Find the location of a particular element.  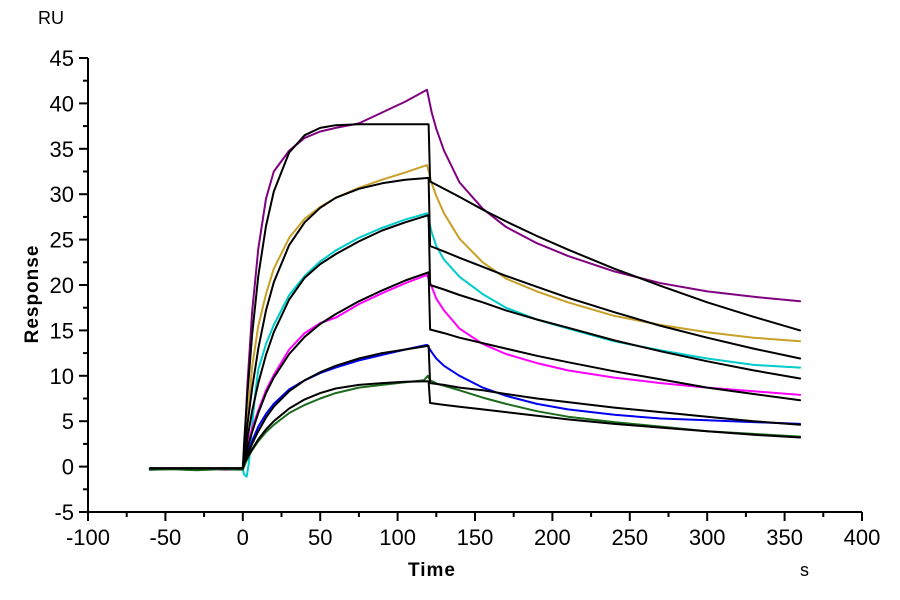

y-axis-tick-label: 45 is located at coordinates (62, 58).